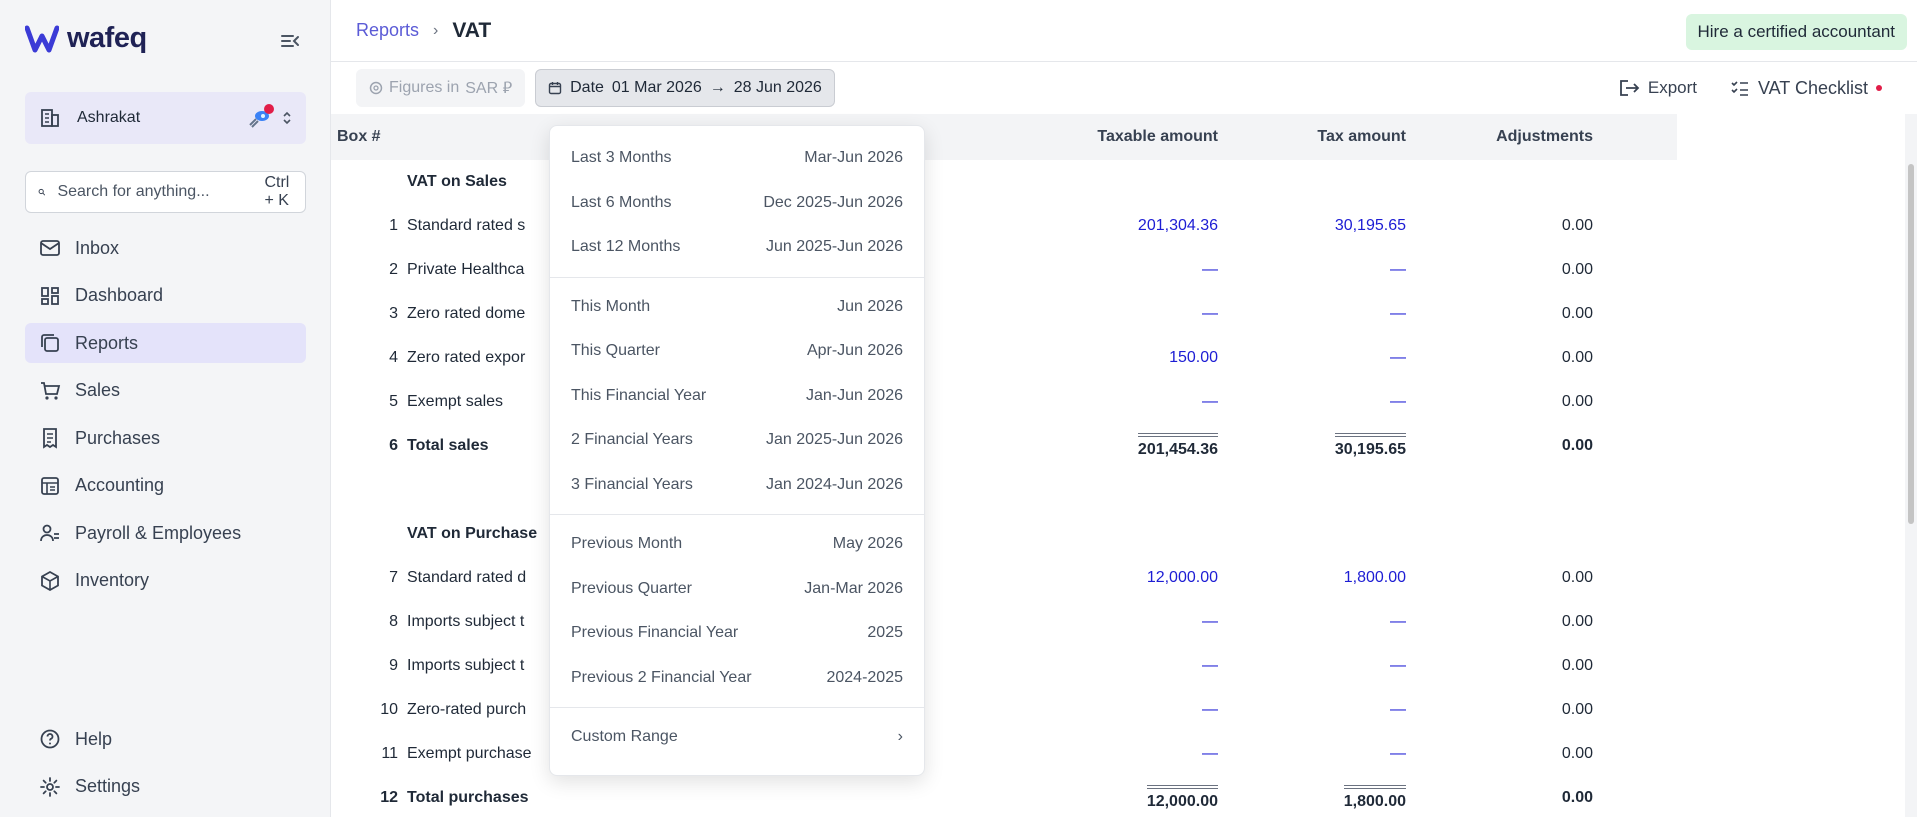 The height and width of the screenshot is (817, 1917). Describe the element at coordinates (737, 589) in the screenshot. I see `date-preset-option: Previous Quarter Jan-Mar 2026` at that location.